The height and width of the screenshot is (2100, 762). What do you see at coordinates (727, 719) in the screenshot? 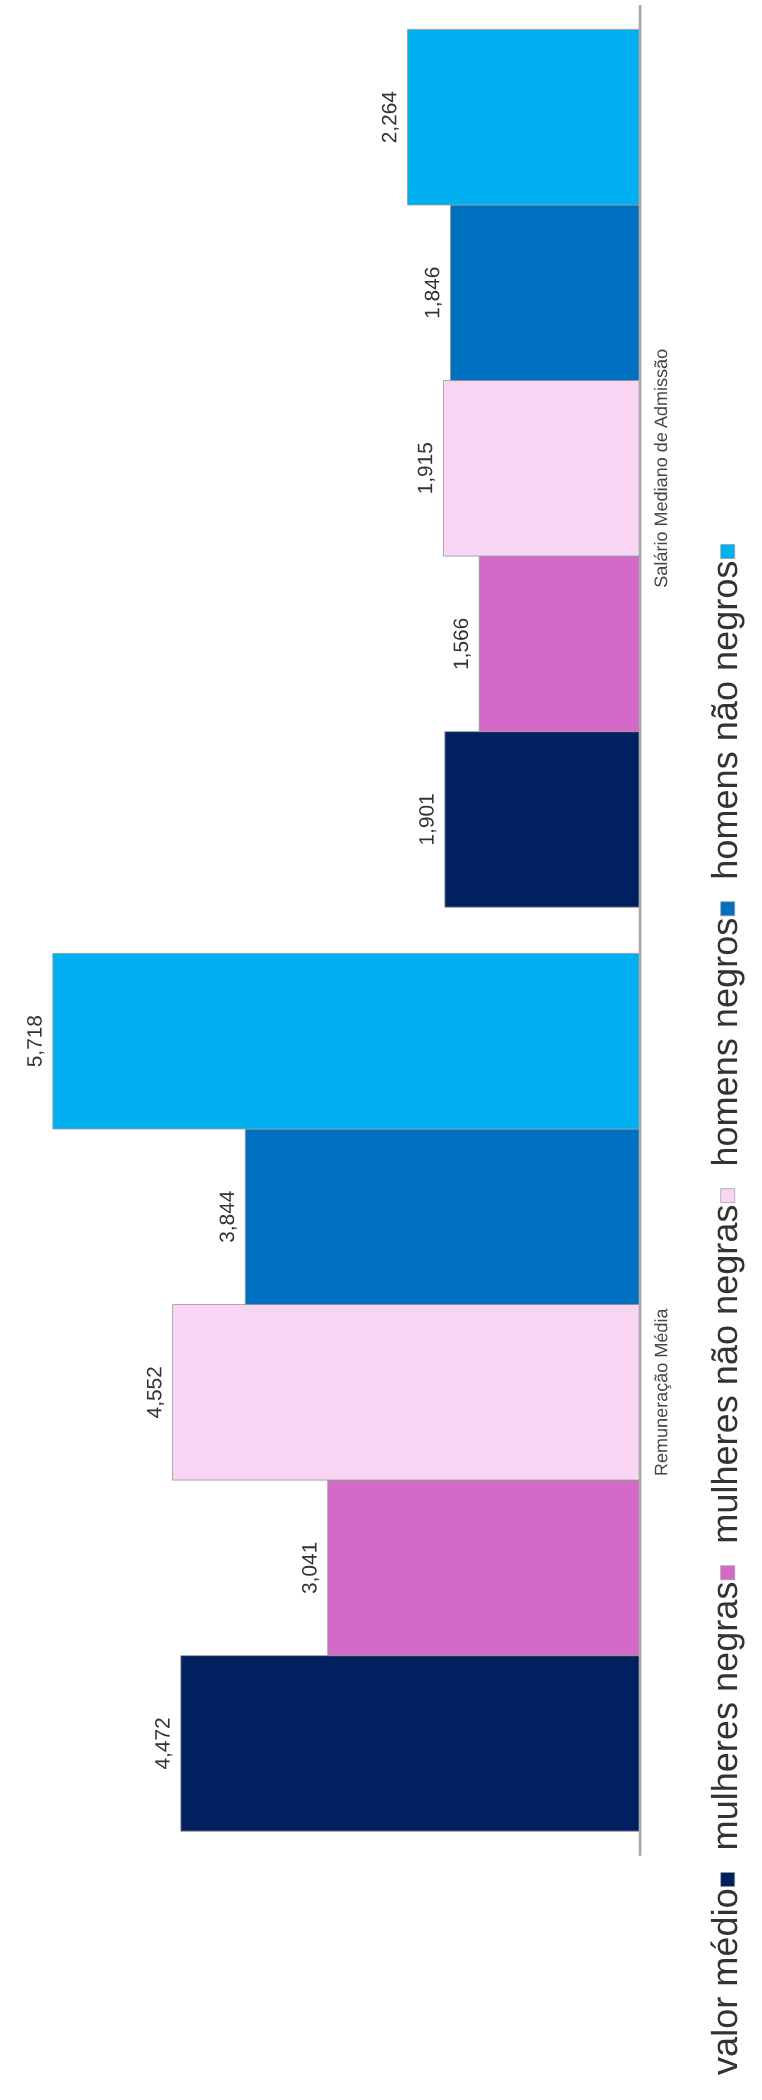
I see `legend-label: homens não negros` at bounding box center [727, 719].